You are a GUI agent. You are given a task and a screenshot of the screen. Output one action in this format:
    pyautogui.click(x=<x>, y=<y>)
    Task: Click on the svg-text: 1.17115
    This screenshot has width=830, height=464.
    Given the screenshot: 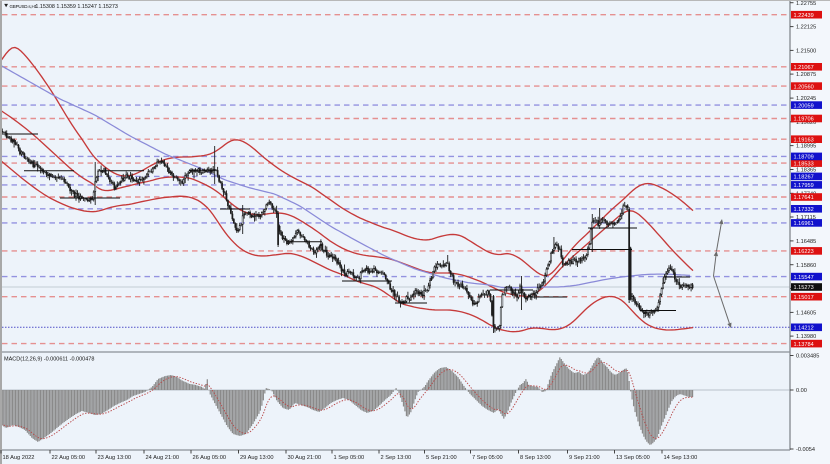 What is the action you would take?
    pyautogui.click(x=806, y=218)
    